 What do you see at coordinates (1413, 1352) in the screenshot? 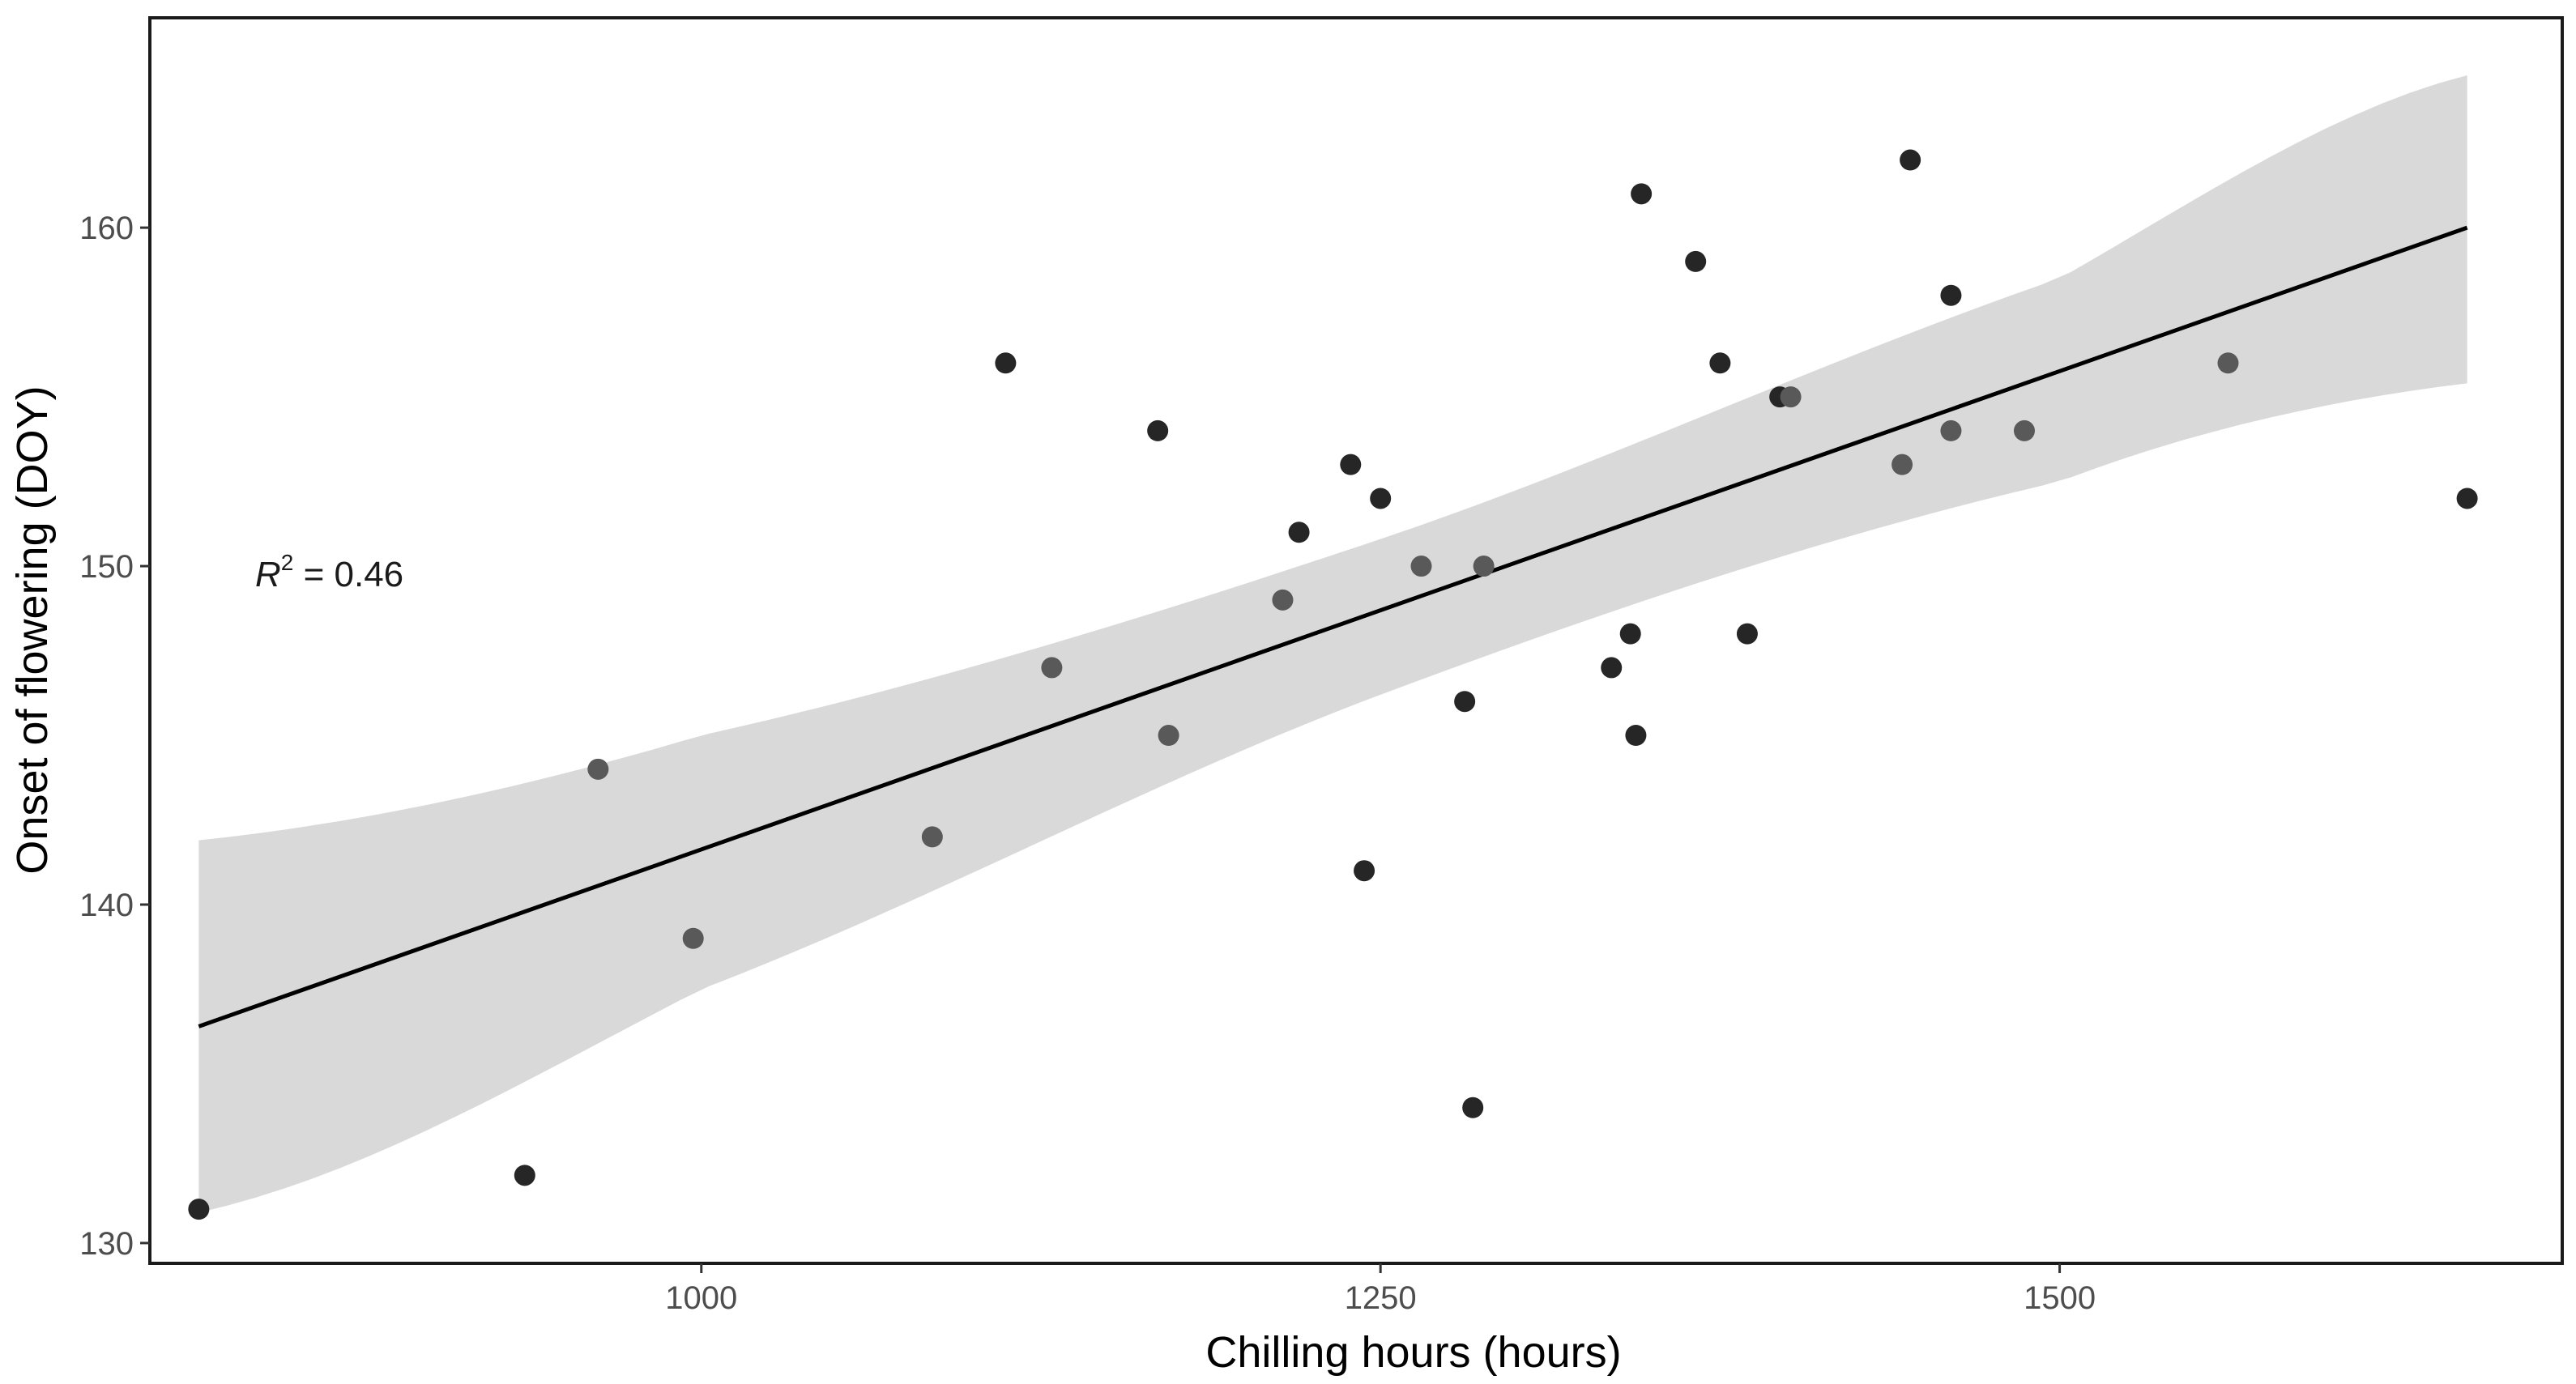
I see `x-axis-title: Chilling hours (hours)` at bounding box center [1413, 1352].